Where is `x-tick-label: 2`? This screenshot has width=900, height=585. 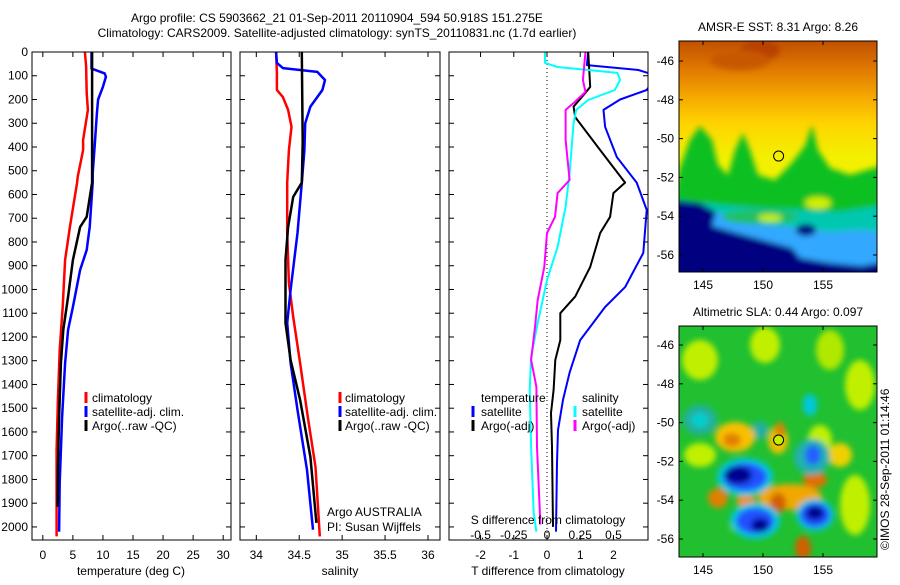
x-tick-label: 2 is located at coordinates (613, 555).